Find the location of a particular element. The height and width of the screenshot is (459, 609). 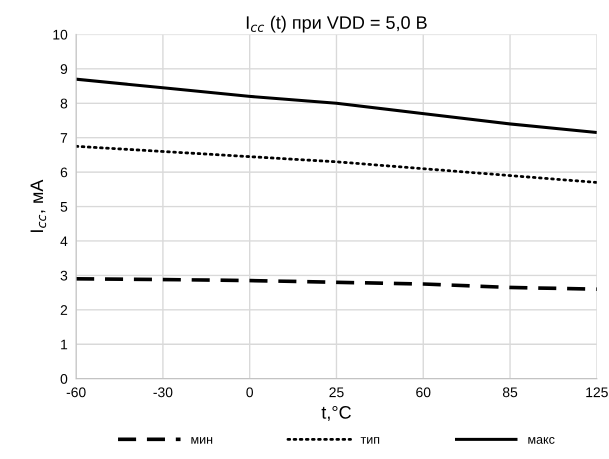

x-tick-label: -30 is located at coordinates (162, 392).